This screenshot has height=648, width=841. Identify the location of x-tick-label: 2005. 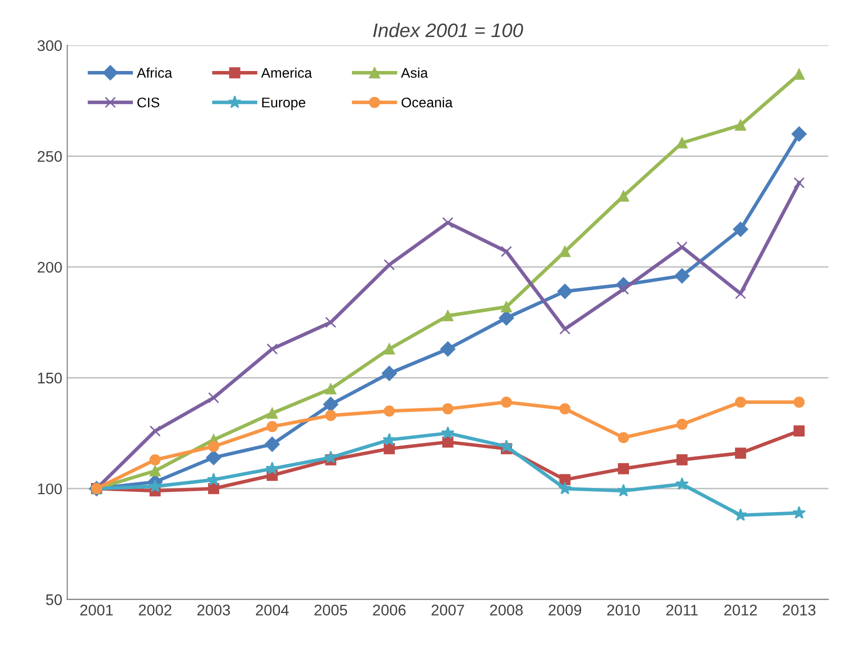
(331, 610).